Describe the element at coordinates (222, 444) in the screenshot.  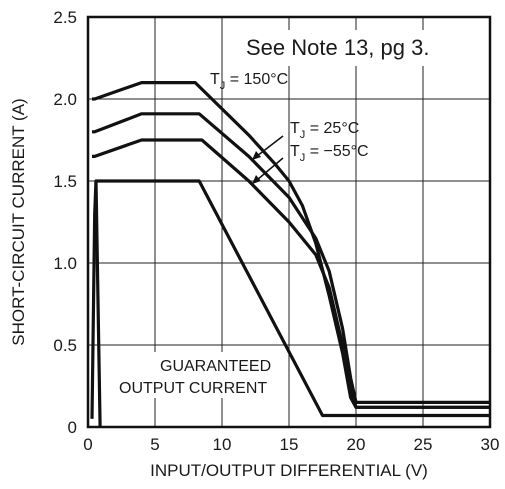
I see `x-tick-label: 10` at that location.